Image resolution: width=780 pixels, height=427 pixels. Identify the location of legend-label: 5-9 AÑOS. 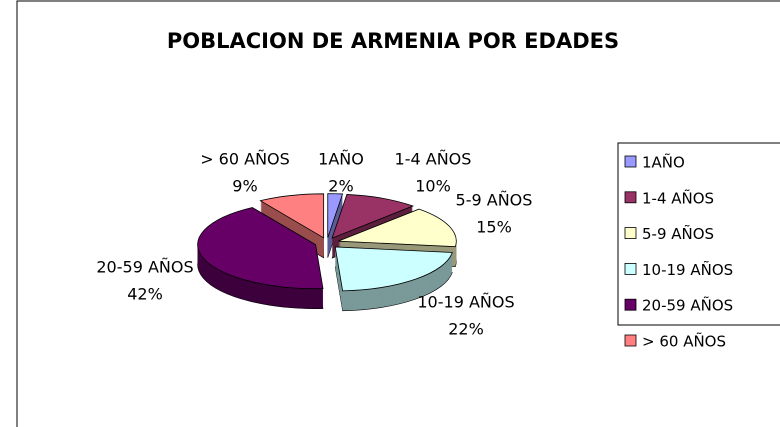
(678, 233).